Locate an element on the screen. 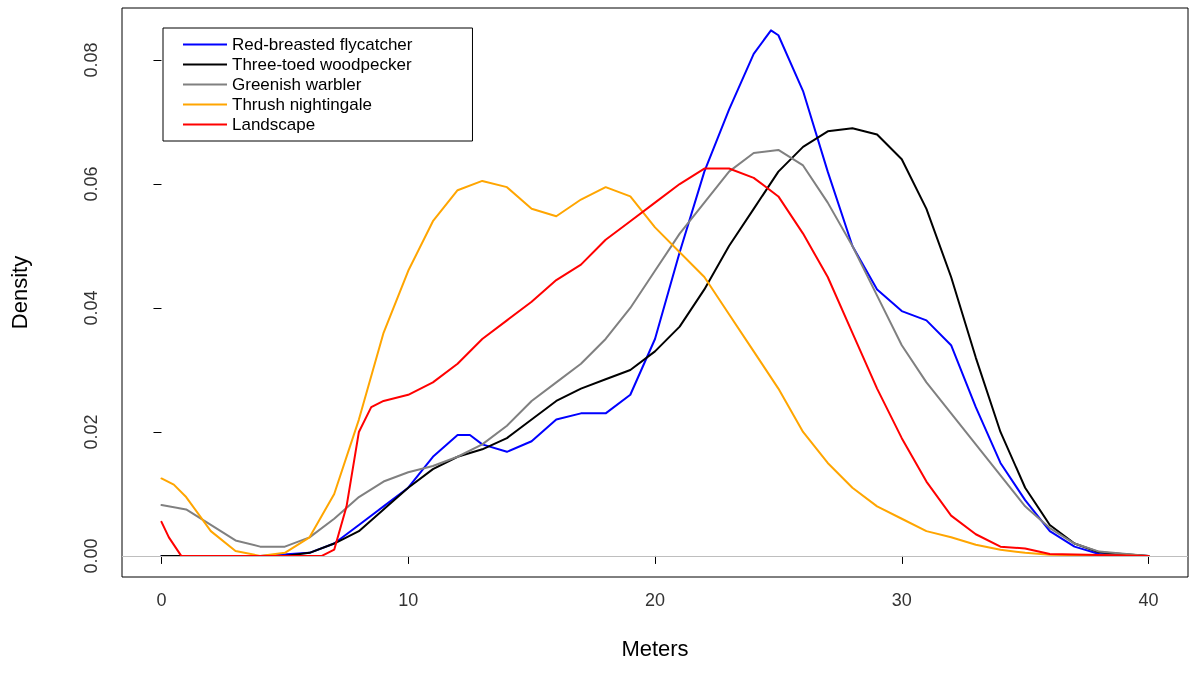 The width and height of the screenshot is (1189, 697). x-tick-label: 40 is located at coordinates (1148, 600).